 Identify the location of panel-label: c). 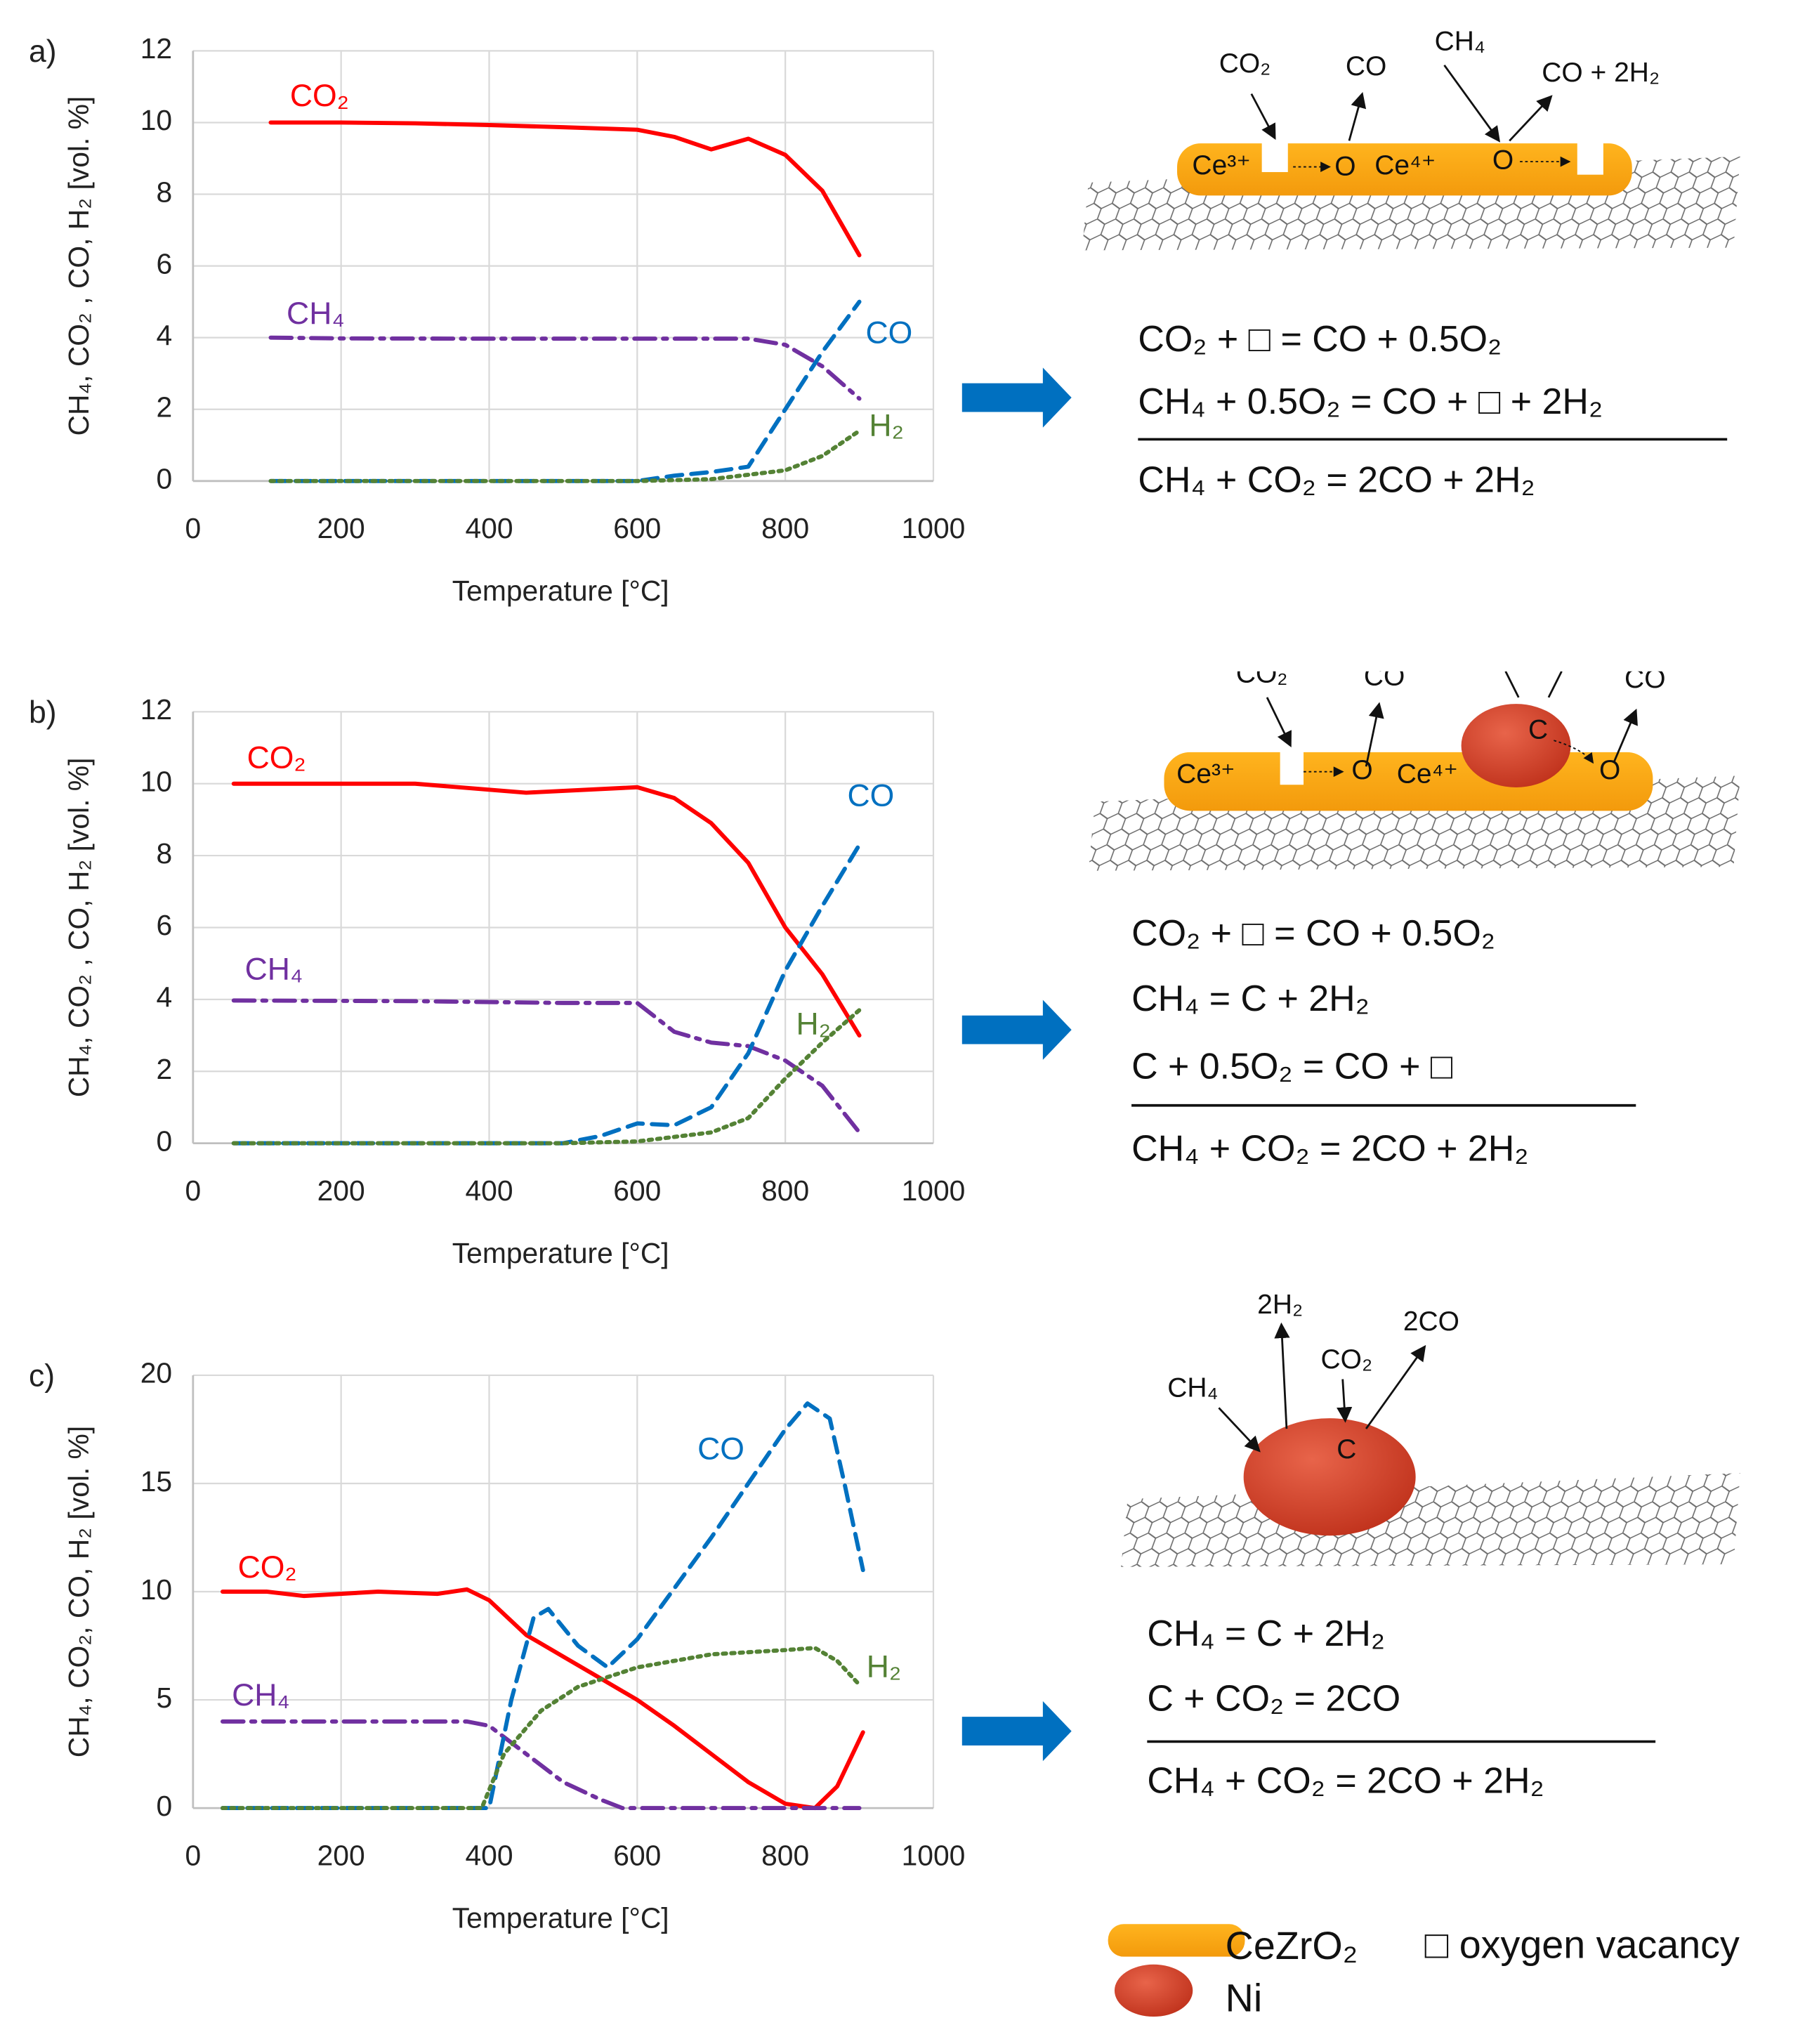
(42, 1375).